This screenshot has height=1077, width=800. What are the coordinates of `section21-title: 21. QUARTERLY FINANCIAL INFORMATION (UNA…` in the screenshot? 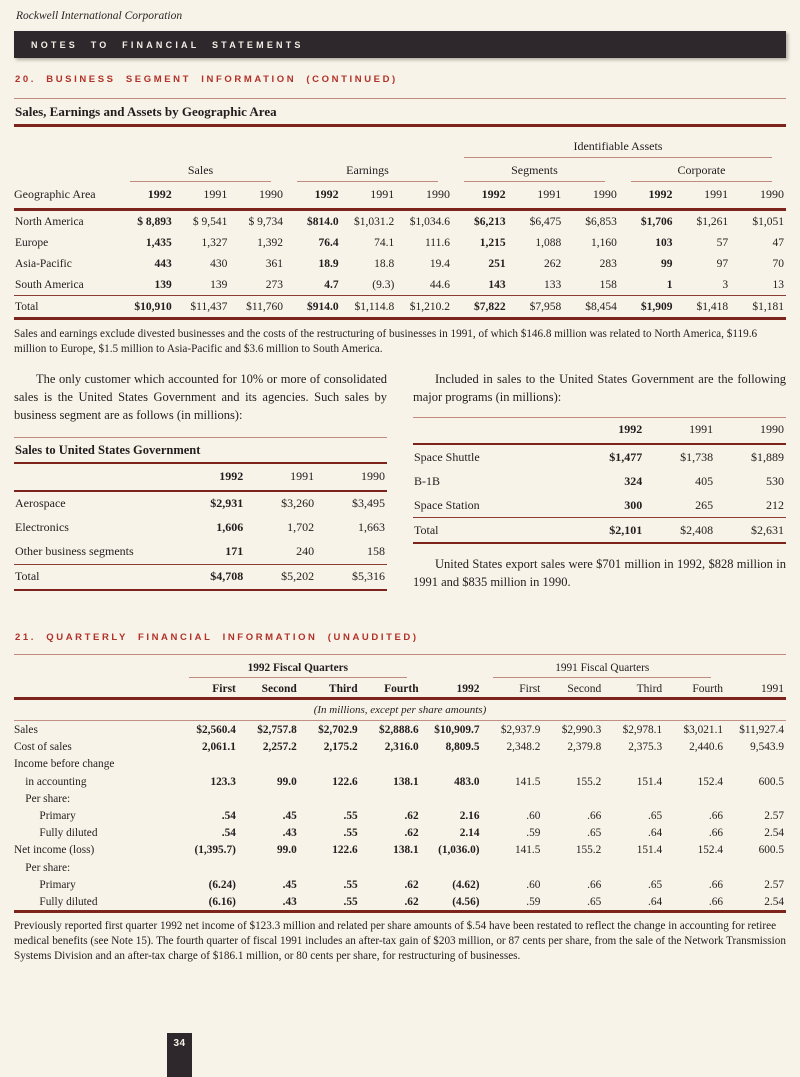 It's located at (217, 637).